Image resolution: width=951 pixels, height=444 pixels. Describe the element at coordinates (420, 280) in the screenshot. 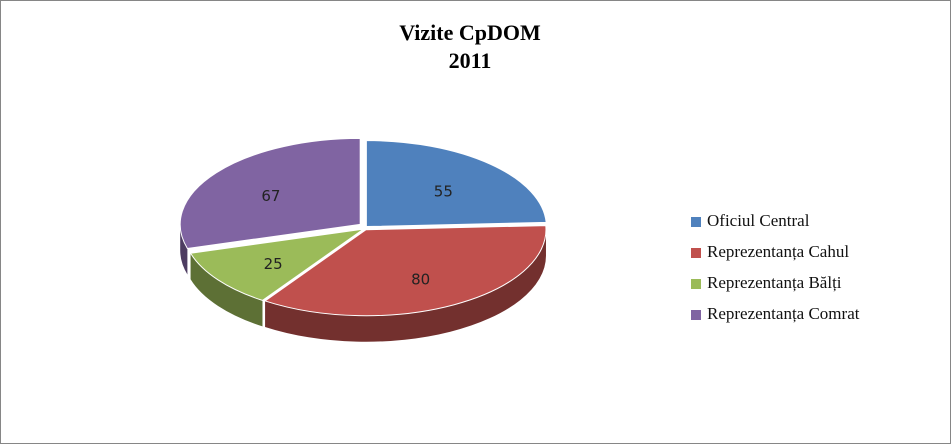

I see `value-label: 80` at that location.